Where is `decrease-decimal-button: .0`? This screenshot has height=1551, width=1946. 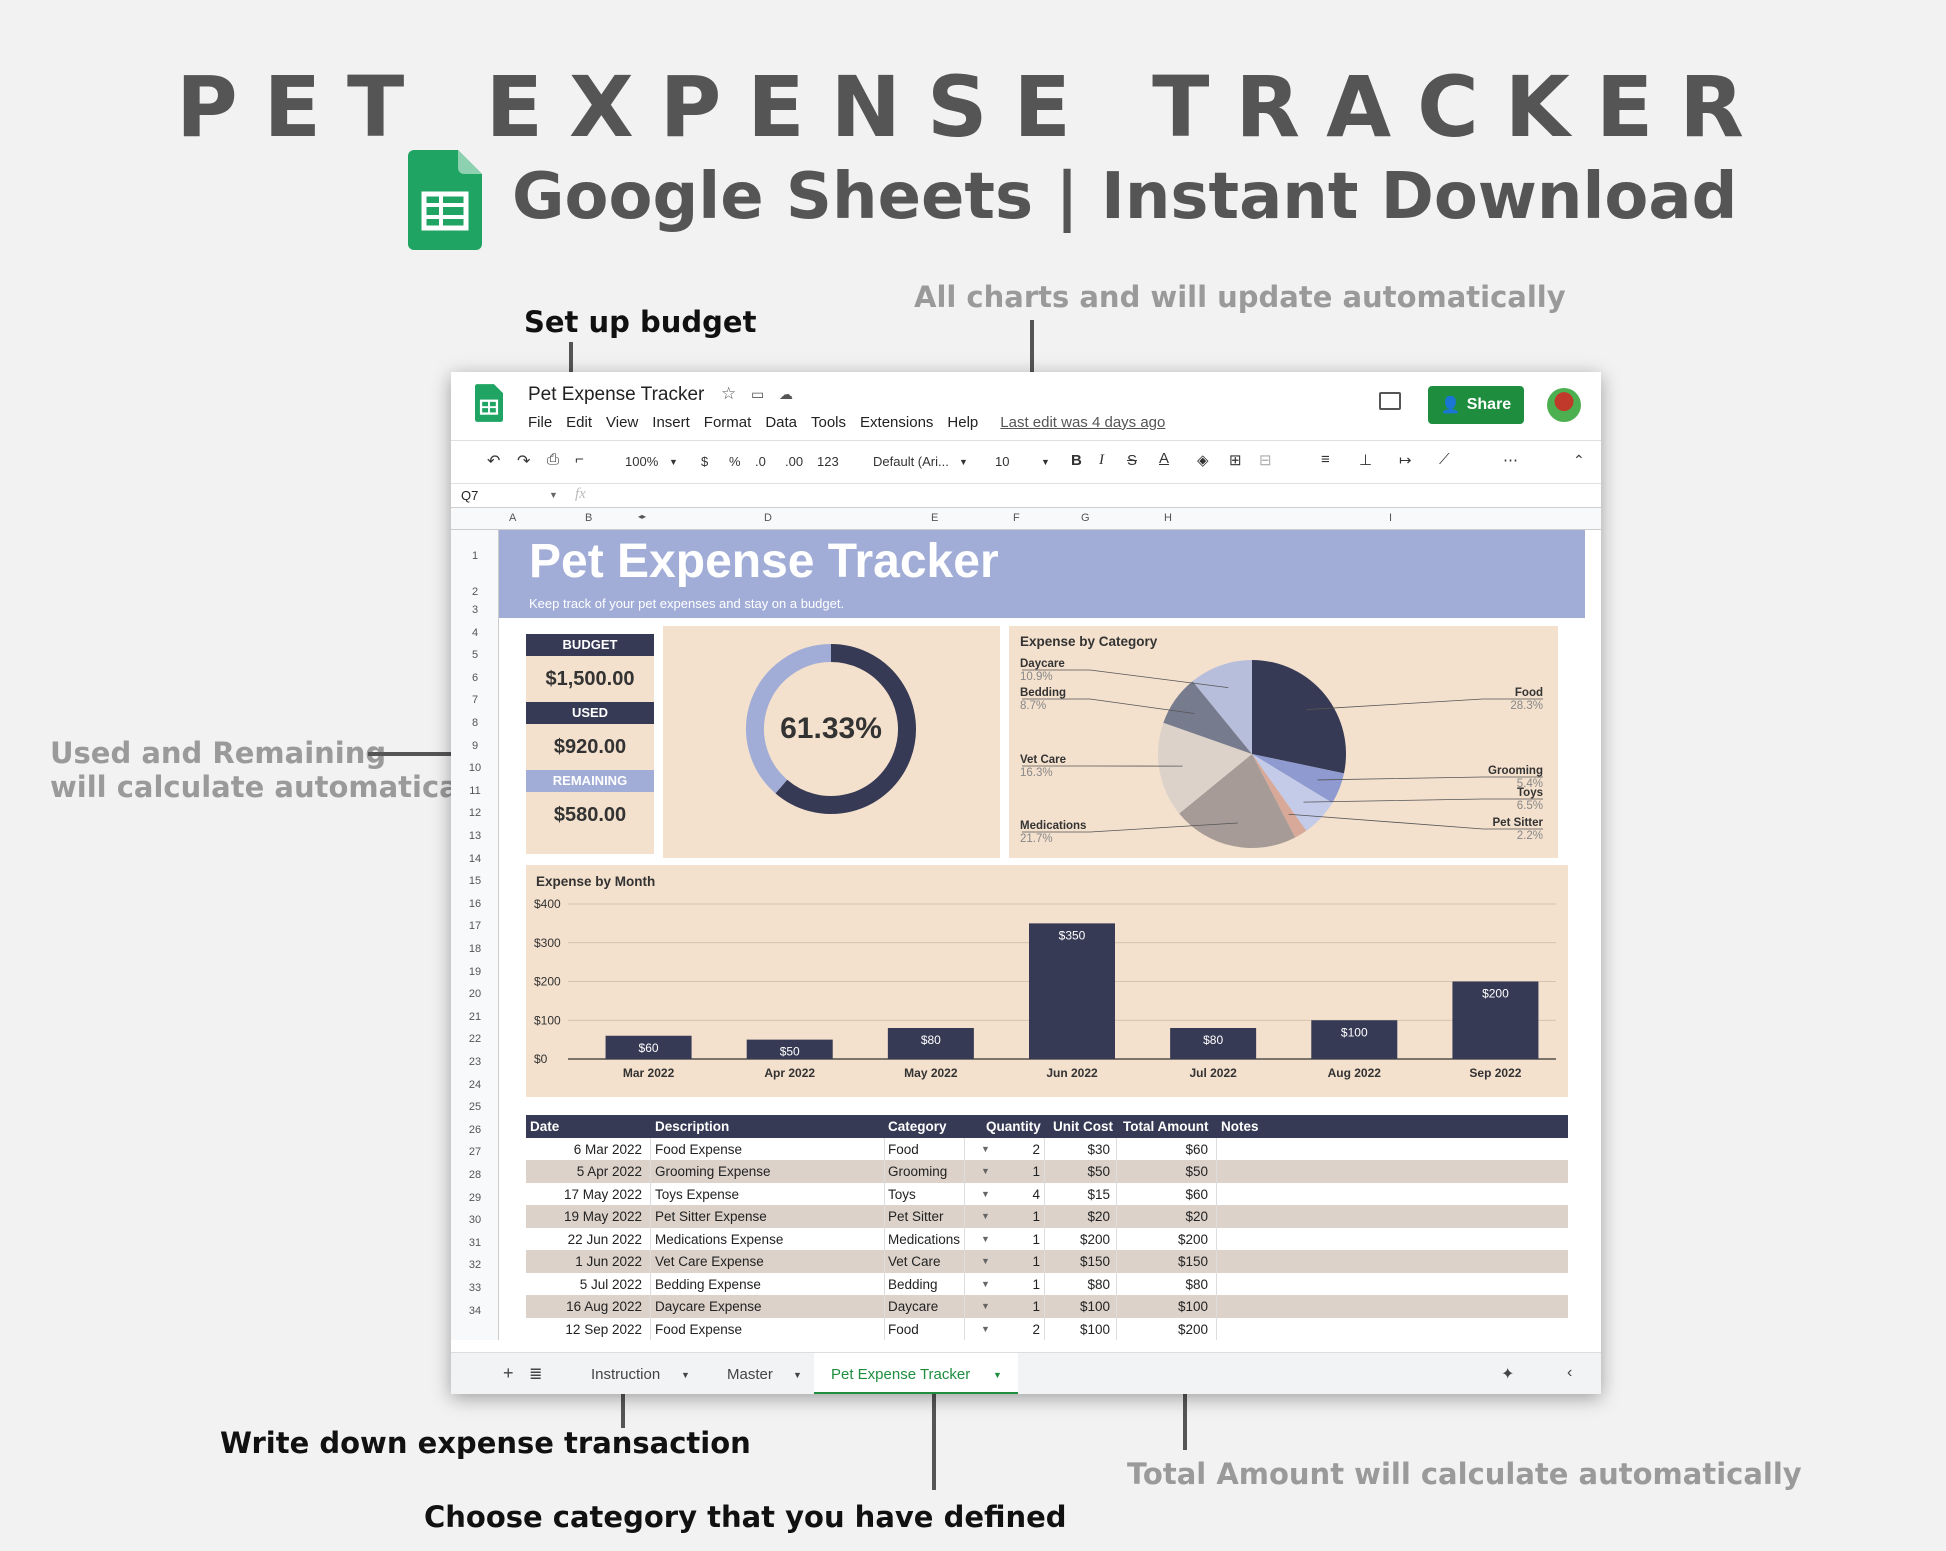
decrease-decimal-button: .0 is located at coordinates (760, 461).